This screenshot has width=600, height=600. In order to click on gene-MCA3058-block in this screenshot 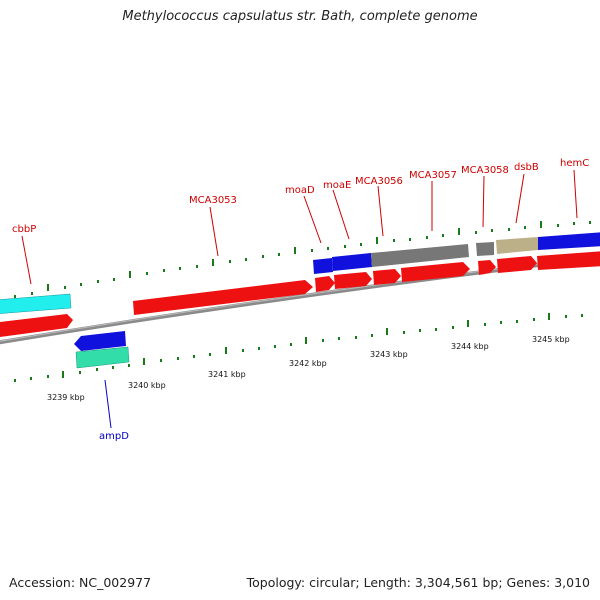, I will do `click(485, 249)`.